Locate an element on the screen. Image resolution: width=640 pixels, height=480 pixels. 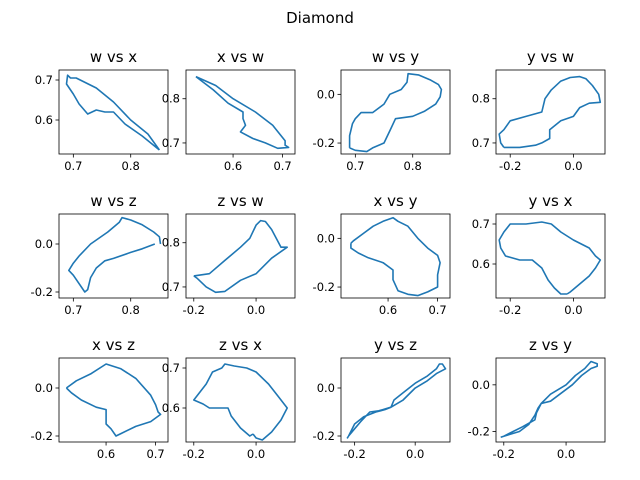
panel: z vs w -0.2 0.0 0.7 0.8 is located at coordinates (229, 254).